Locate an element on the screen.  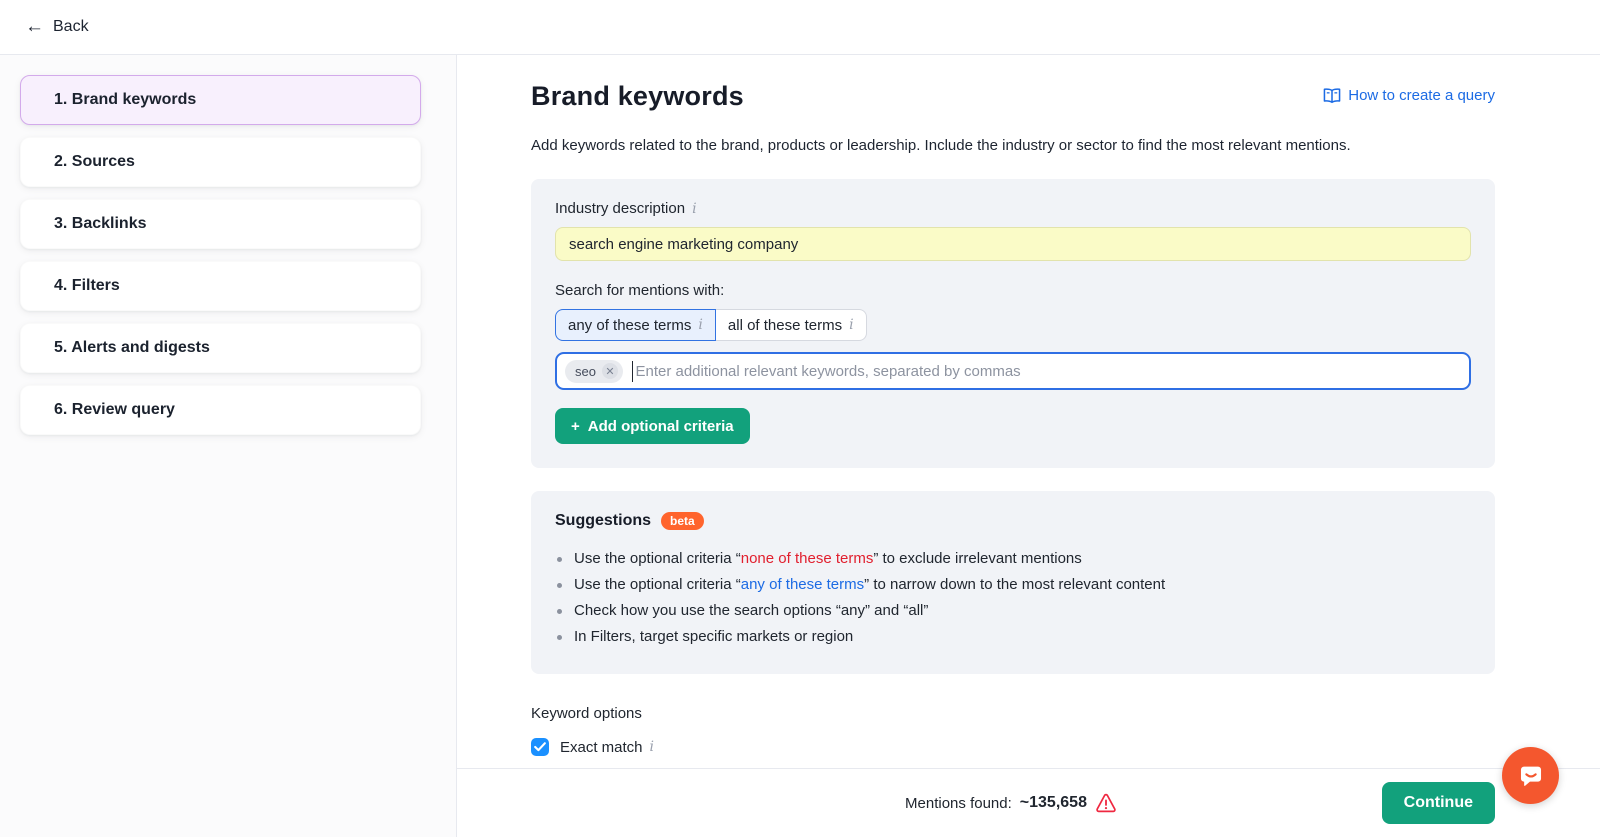
back-label: Back is located at coordinates (71, 26).